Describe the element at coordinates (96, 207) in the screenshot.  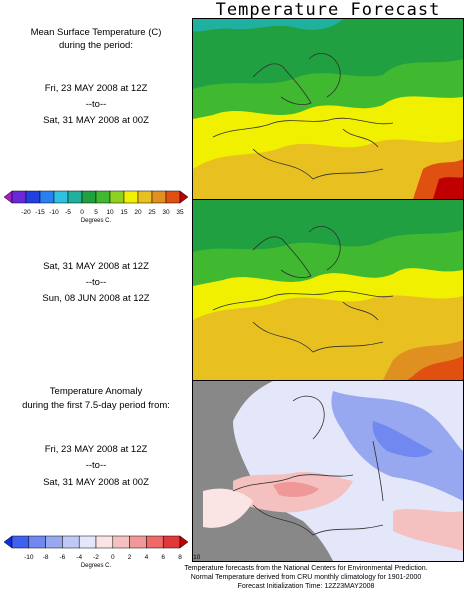
I see `temperature-color-scale: -20 -15 -10 -5 0 5 10 15 20 25 30 35 Degrees C.` at that location.